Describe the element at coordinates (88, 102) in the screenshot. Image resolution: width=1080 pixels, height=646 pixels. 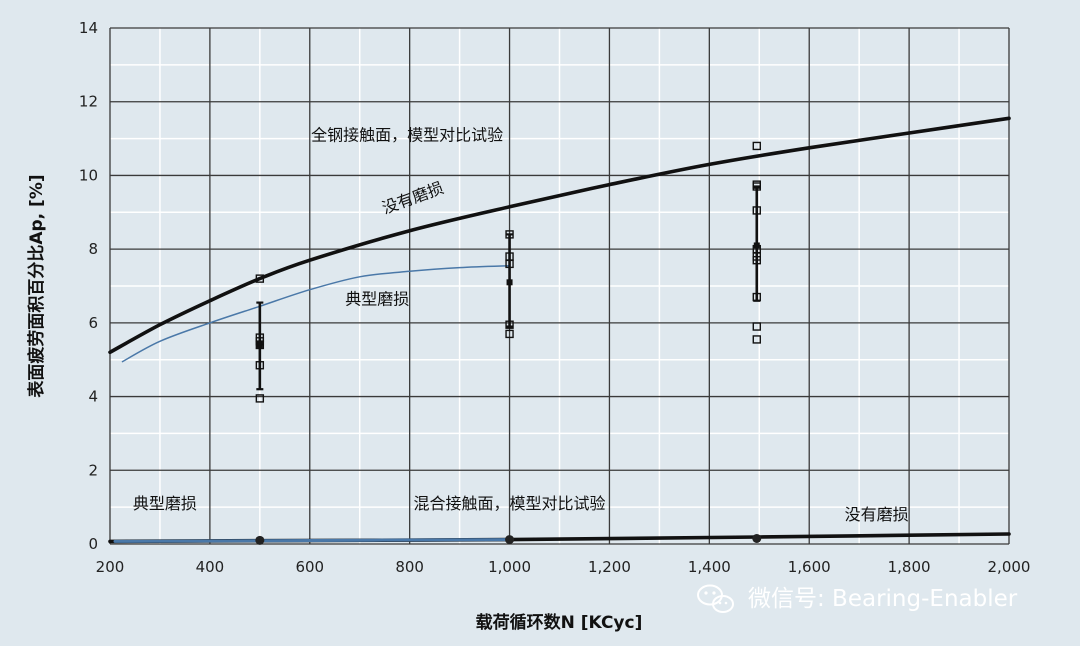
I see `y-tick-label: 12` at that location.